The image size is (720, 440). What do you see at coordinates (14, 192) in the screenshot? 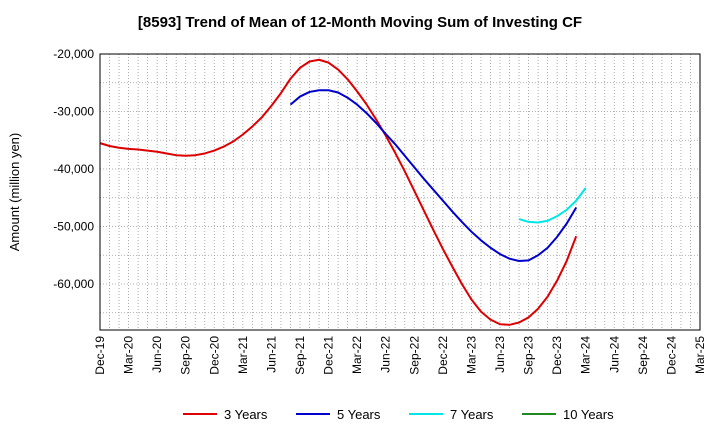
I see `y-axis-label: Amount (million yen)` at bounding box center [14, 192].